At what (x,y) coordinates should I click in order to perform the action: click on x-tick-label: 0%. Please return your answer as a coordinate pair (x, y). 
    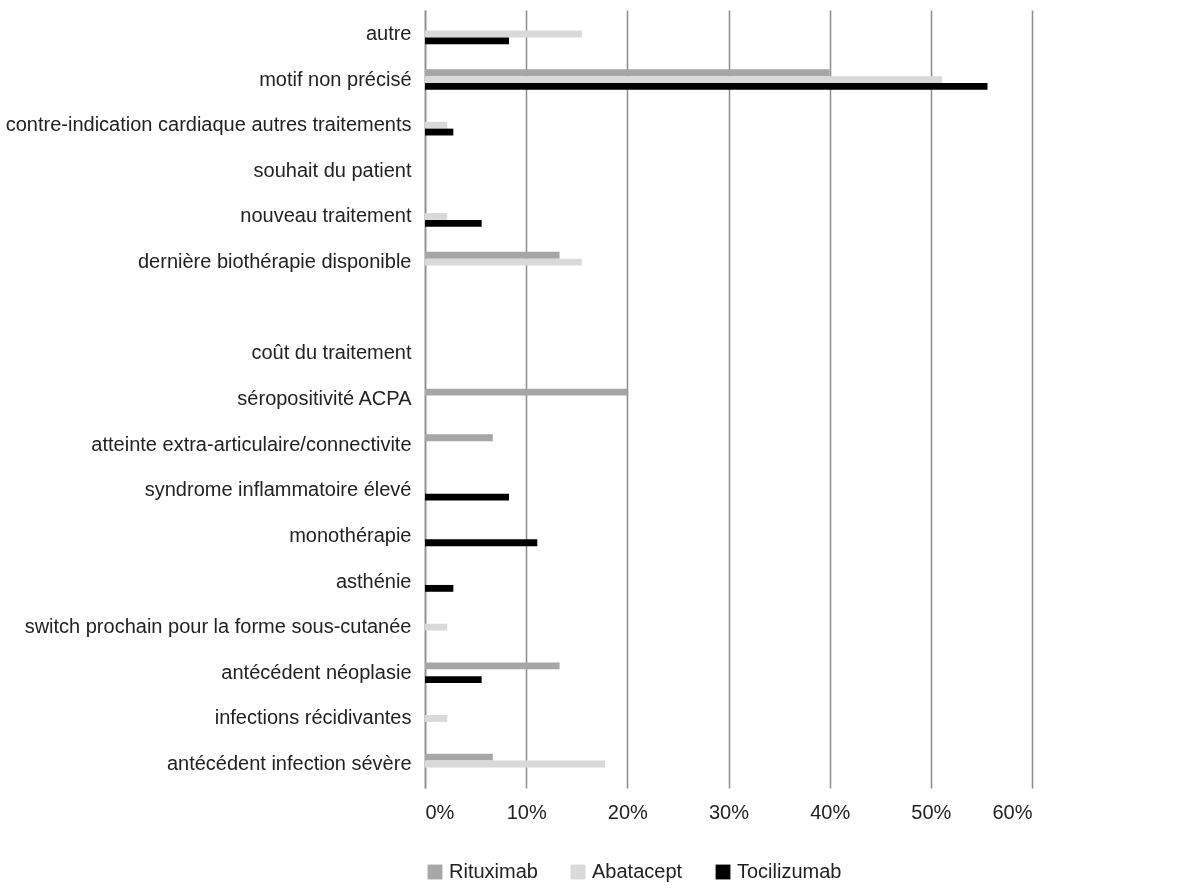
    Looking at the image, I should click on (440, 811).